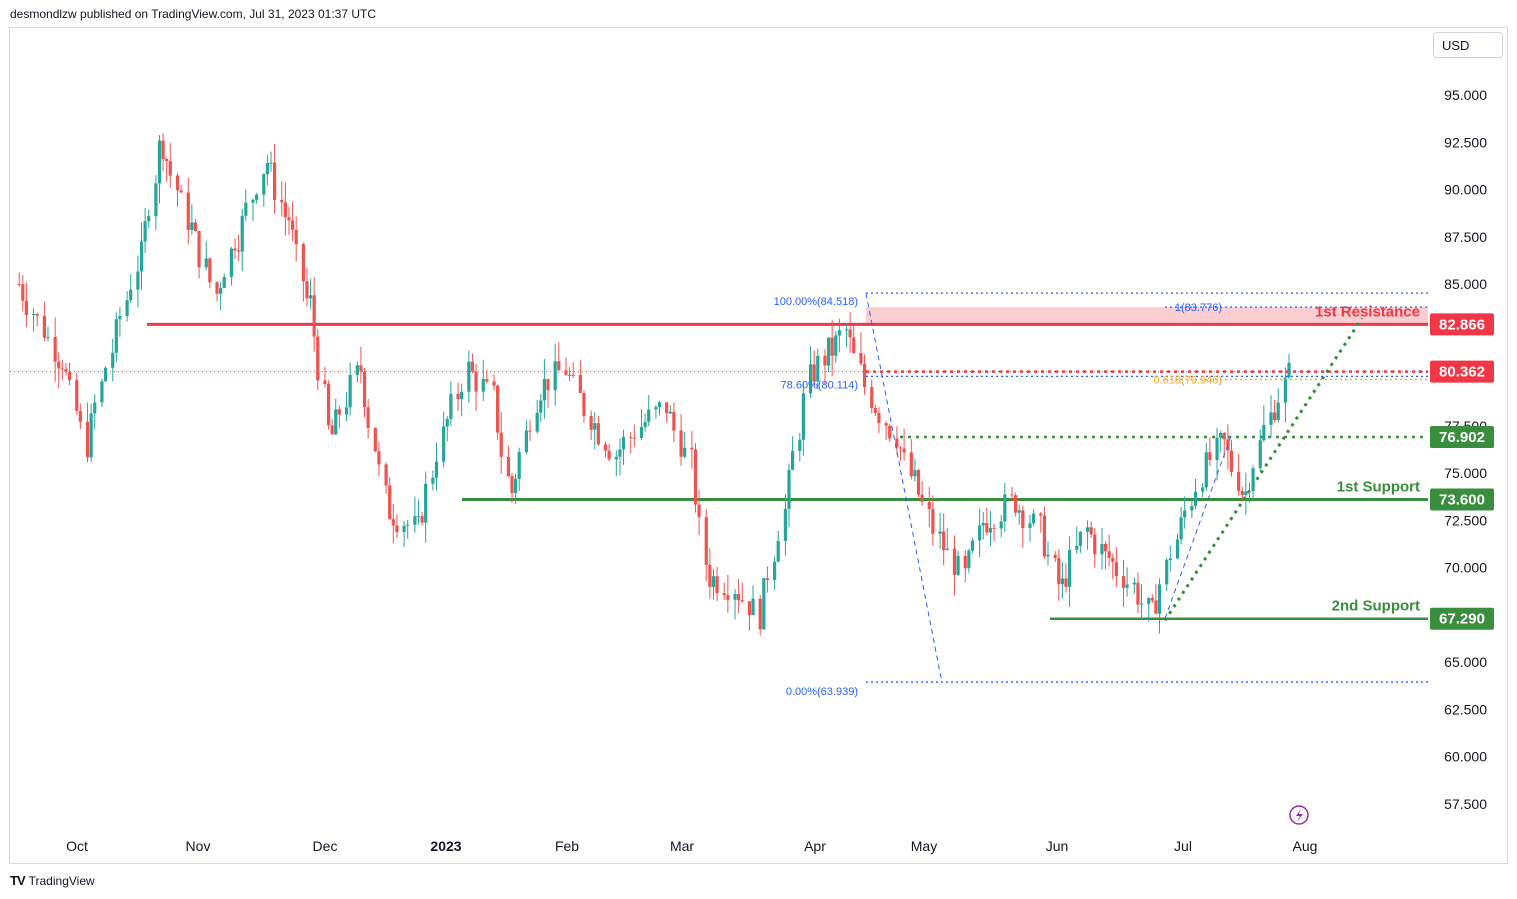 The width and height of the screenshot is (1517, 899). Describe the element at coordinates (1367, 311) in the screenshot. I see `resistance-1-label: 1st Resistance` at that location.